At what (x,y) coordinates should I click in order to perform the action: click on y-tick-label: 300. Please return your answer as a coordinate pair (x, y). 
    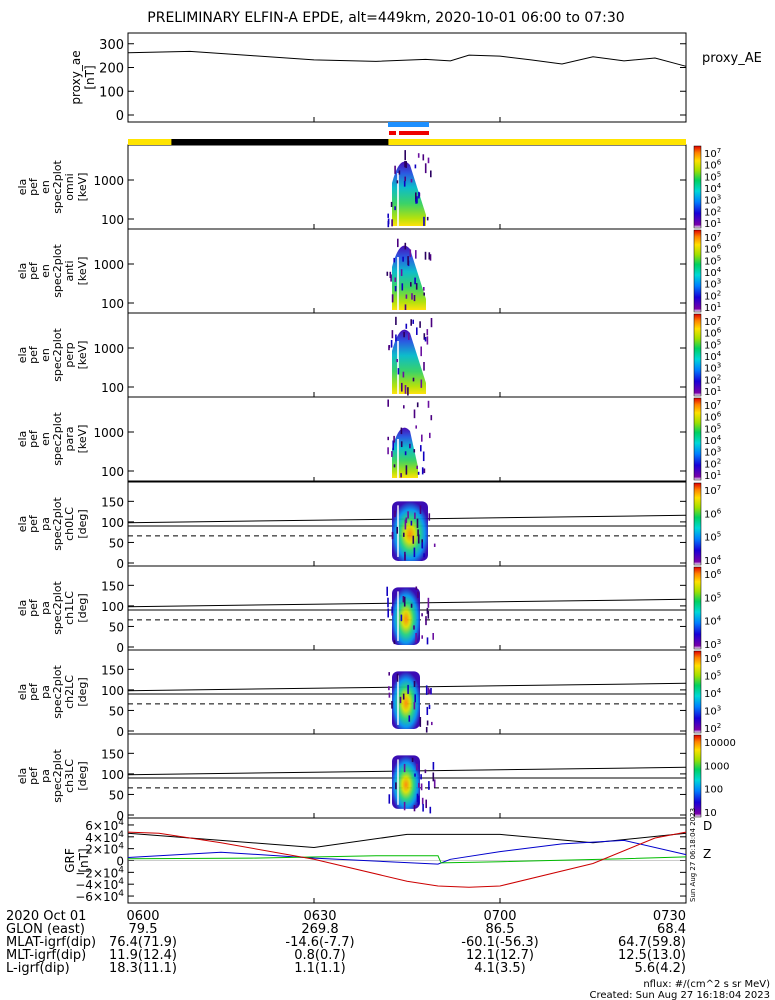
    Looking at the image, I should click on (111, 45).